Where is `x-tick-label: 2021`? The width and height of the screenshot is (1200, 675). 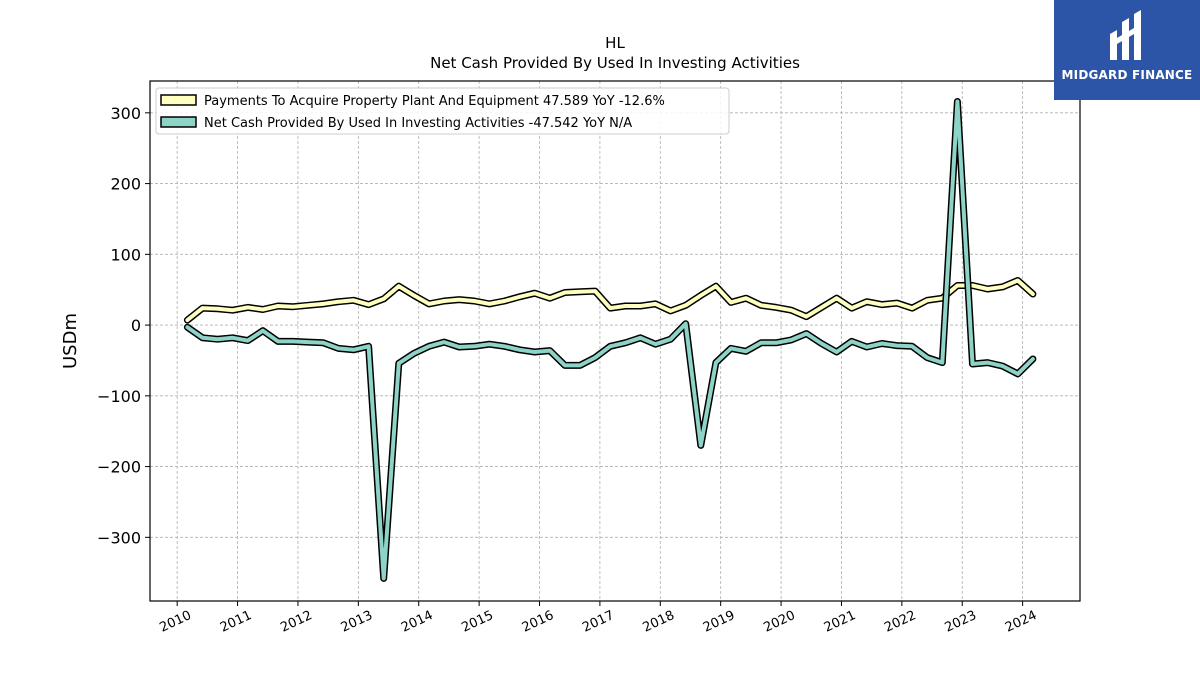
x-tick-label: 2021 is located at coordinates (840, 622).